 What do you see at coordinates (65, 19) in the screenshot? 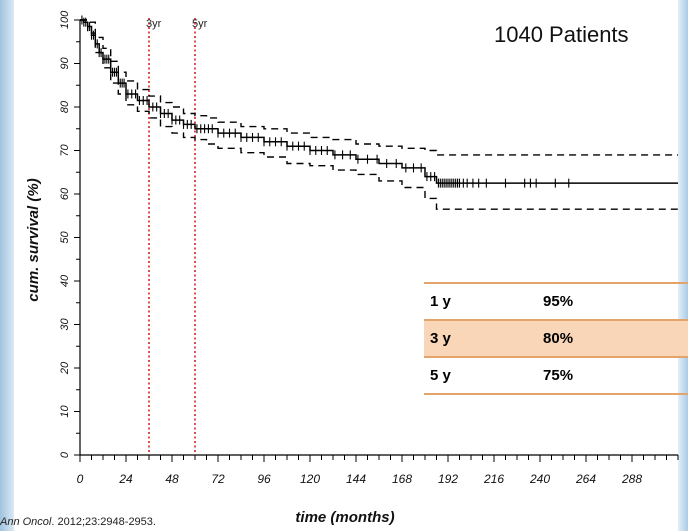
I see `y-tick-label: 100` at bounding box center [65, 19].